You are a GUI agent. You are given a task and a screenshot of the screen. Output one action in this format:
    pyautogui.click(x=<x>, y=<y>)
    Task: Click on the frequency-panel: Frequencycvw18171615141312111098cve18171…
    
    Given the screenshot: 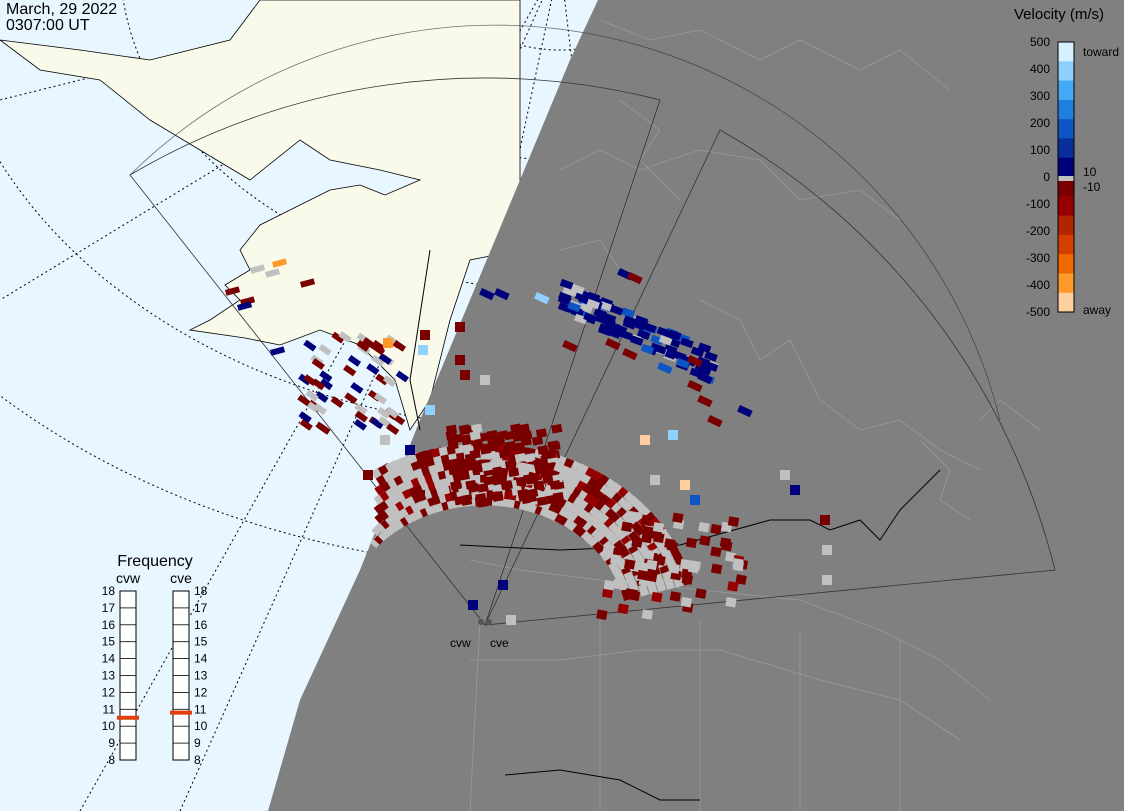 What is the action you would take?
    pyautogui.click(x=155, y=660)
    